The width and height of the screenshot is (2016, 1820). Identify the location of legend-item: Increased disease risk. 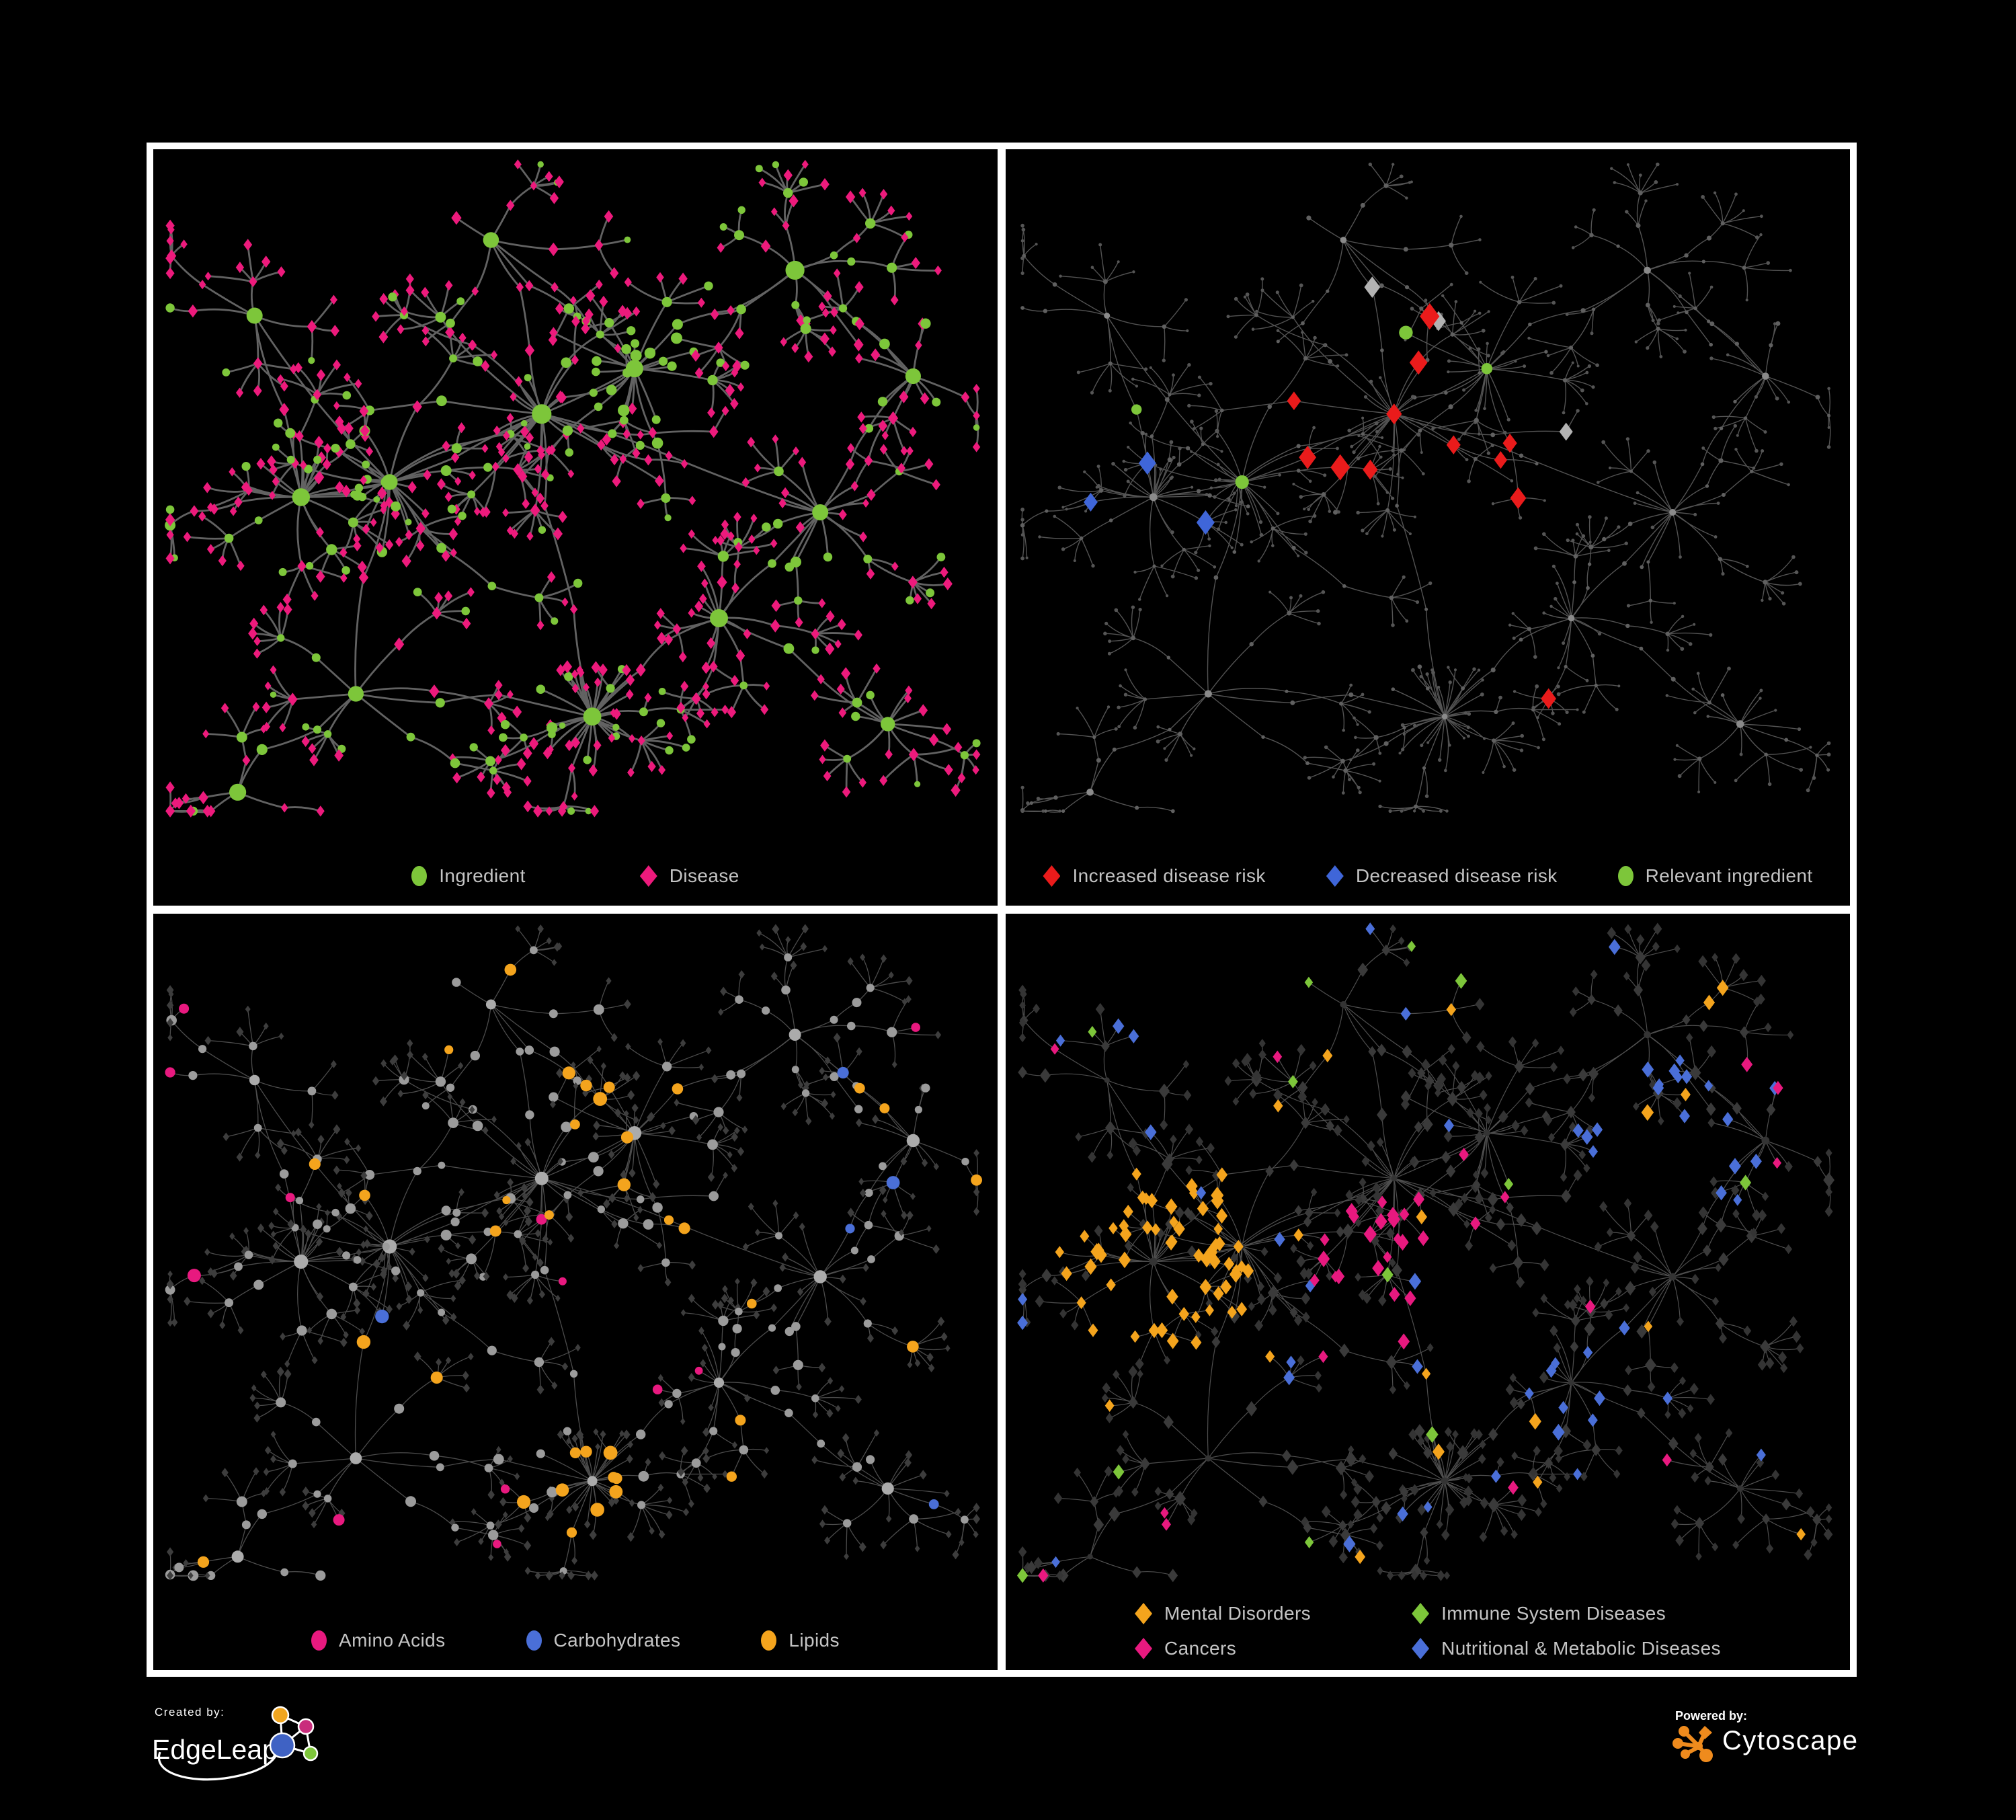
(1154, 876).